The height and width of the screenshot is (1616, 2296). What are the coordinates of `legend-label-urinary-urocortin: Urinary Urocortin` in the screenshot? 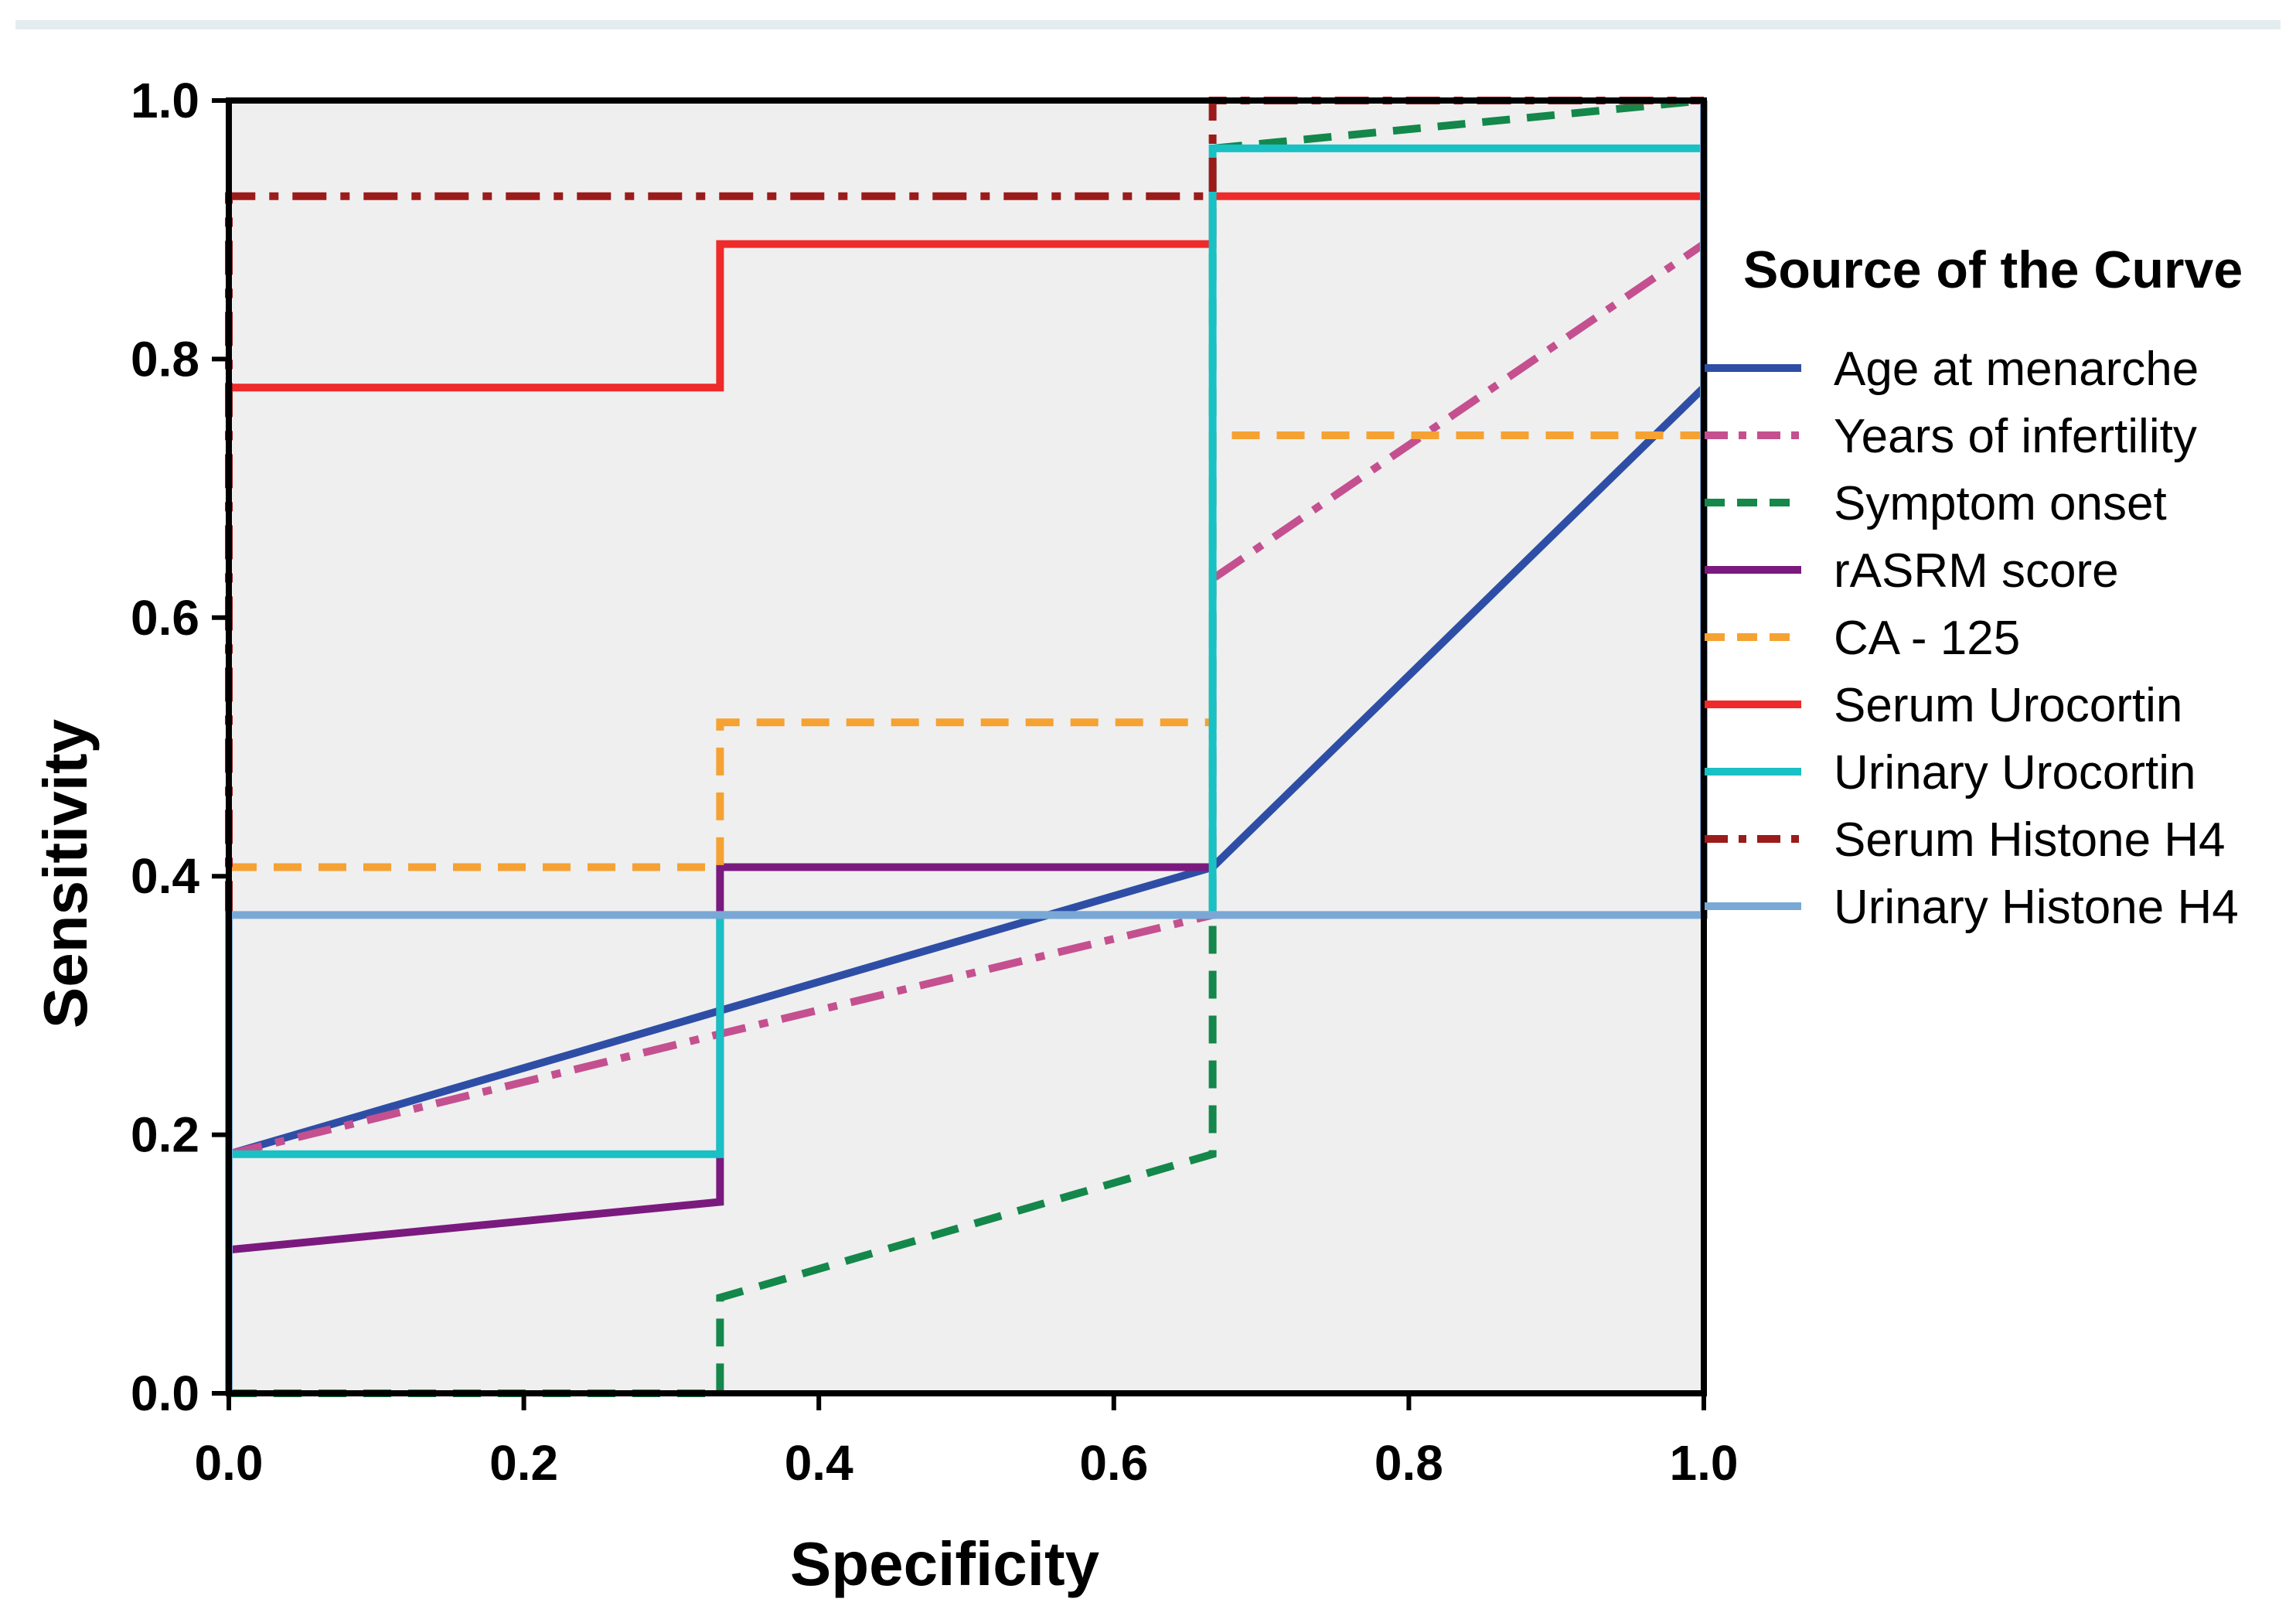 It's located at (2015, 772).